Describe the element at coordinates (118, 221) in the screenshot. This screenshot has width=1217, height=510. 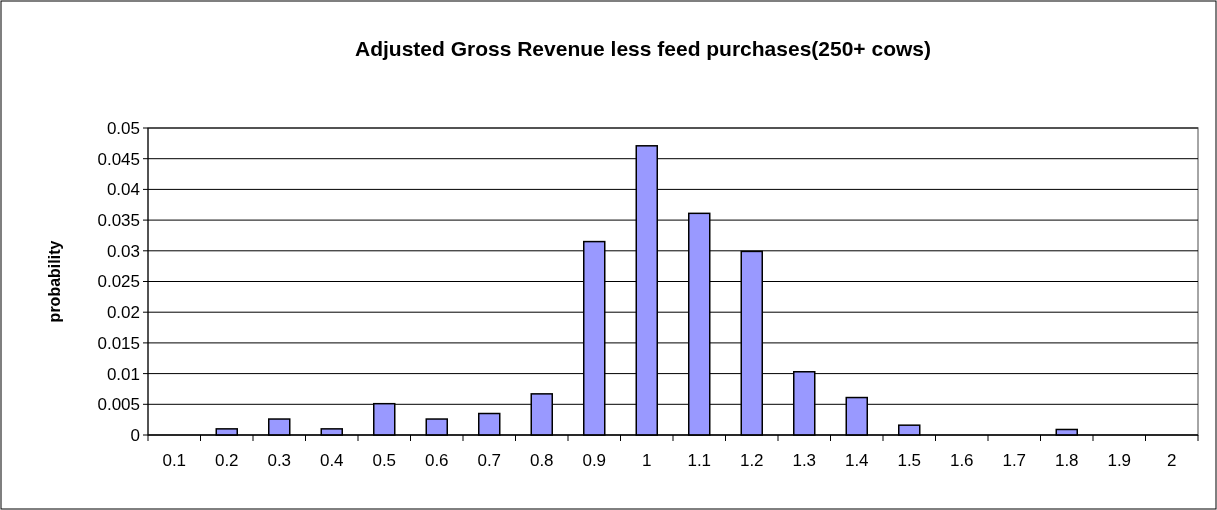
I see `y-tick-label: 0.035` at that location.